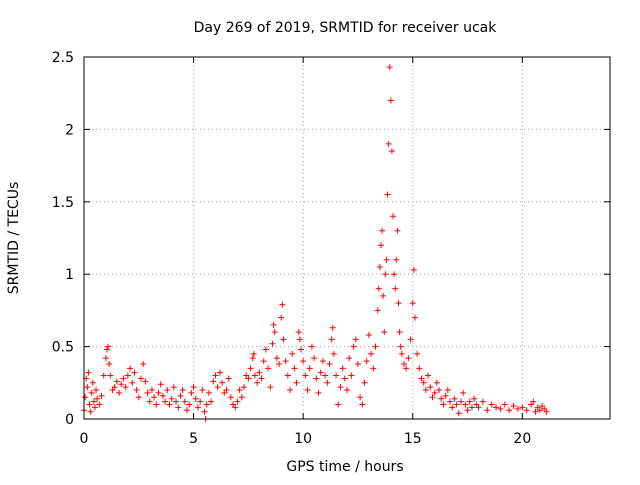 The width and height of the screenshot is (640, 485). Describe the element at coordinates (344, 467) in the screenshot. I see `x-axis-label: GPS time / hours` at that location.